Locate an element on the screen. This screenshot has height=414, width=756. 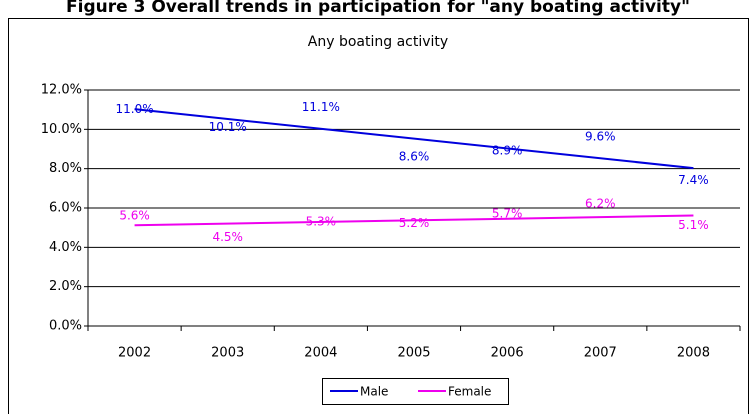
data-label: 6.2% is located at coordinates (600, 204).